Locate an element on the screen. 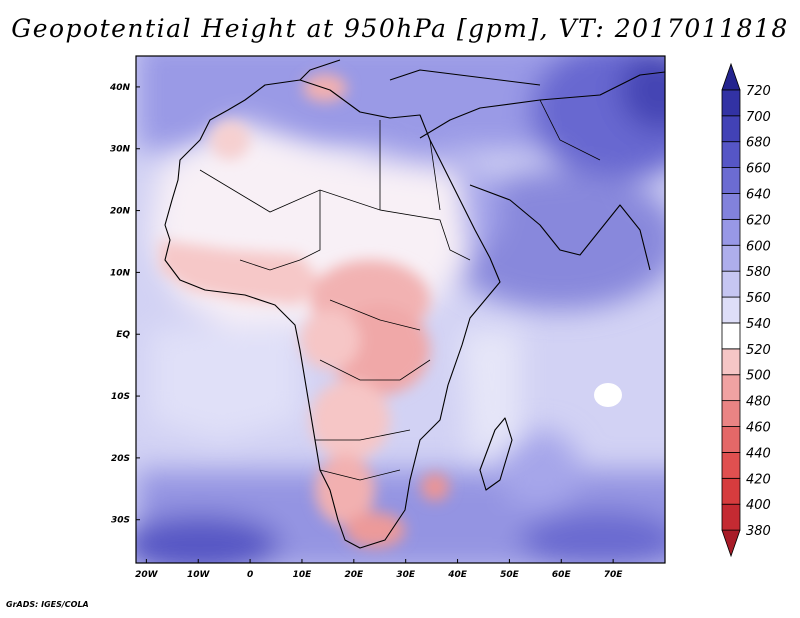  x-tick-label: 50E is located at coordinates (510, 575).